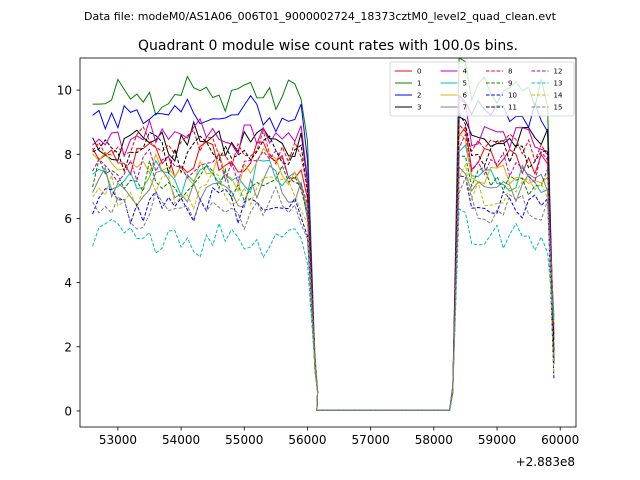 The height and width of the screenshot is (480, 640). Describe the element at coordinates (68, 283) in the screenshot. I see `y-tick-label-2: 4` at that location.